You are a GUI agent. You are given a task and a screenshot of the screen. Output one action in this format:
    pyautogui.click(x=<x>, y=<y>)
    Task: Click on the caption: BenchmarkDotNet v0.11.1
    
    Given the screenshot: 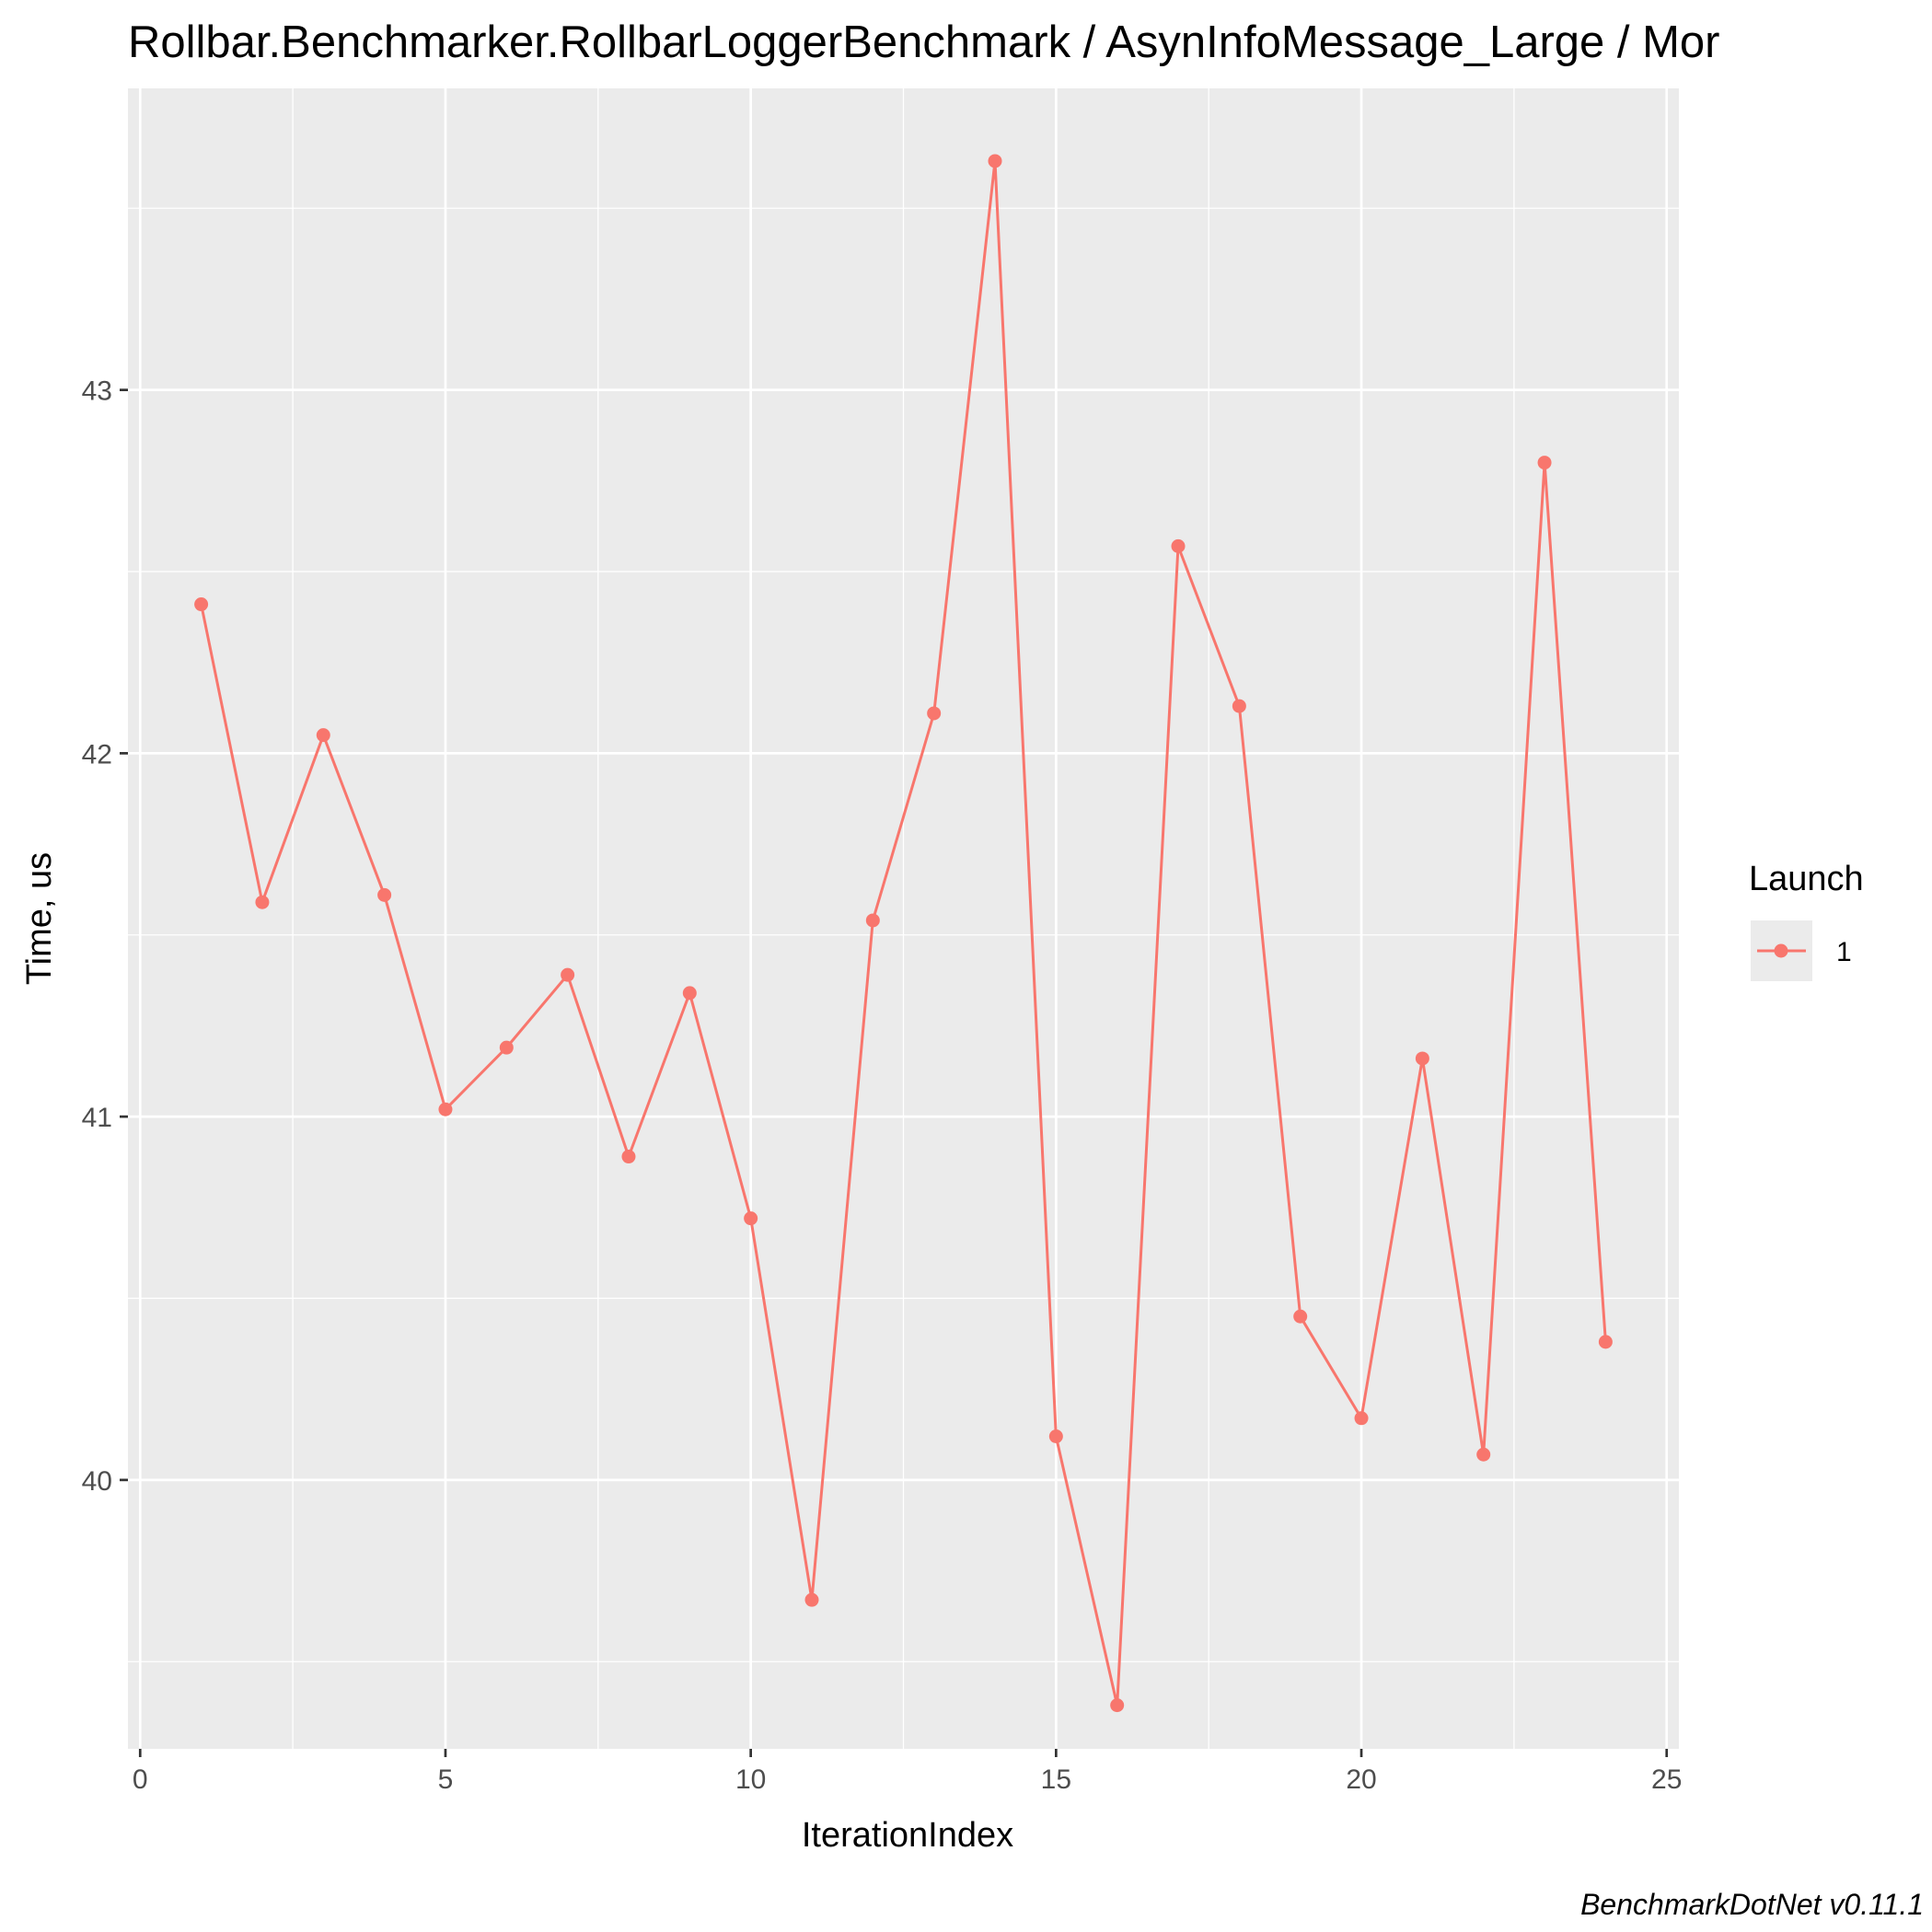 What is the action you would take?
    pyautogui.click(x=1752, y=1905)
    